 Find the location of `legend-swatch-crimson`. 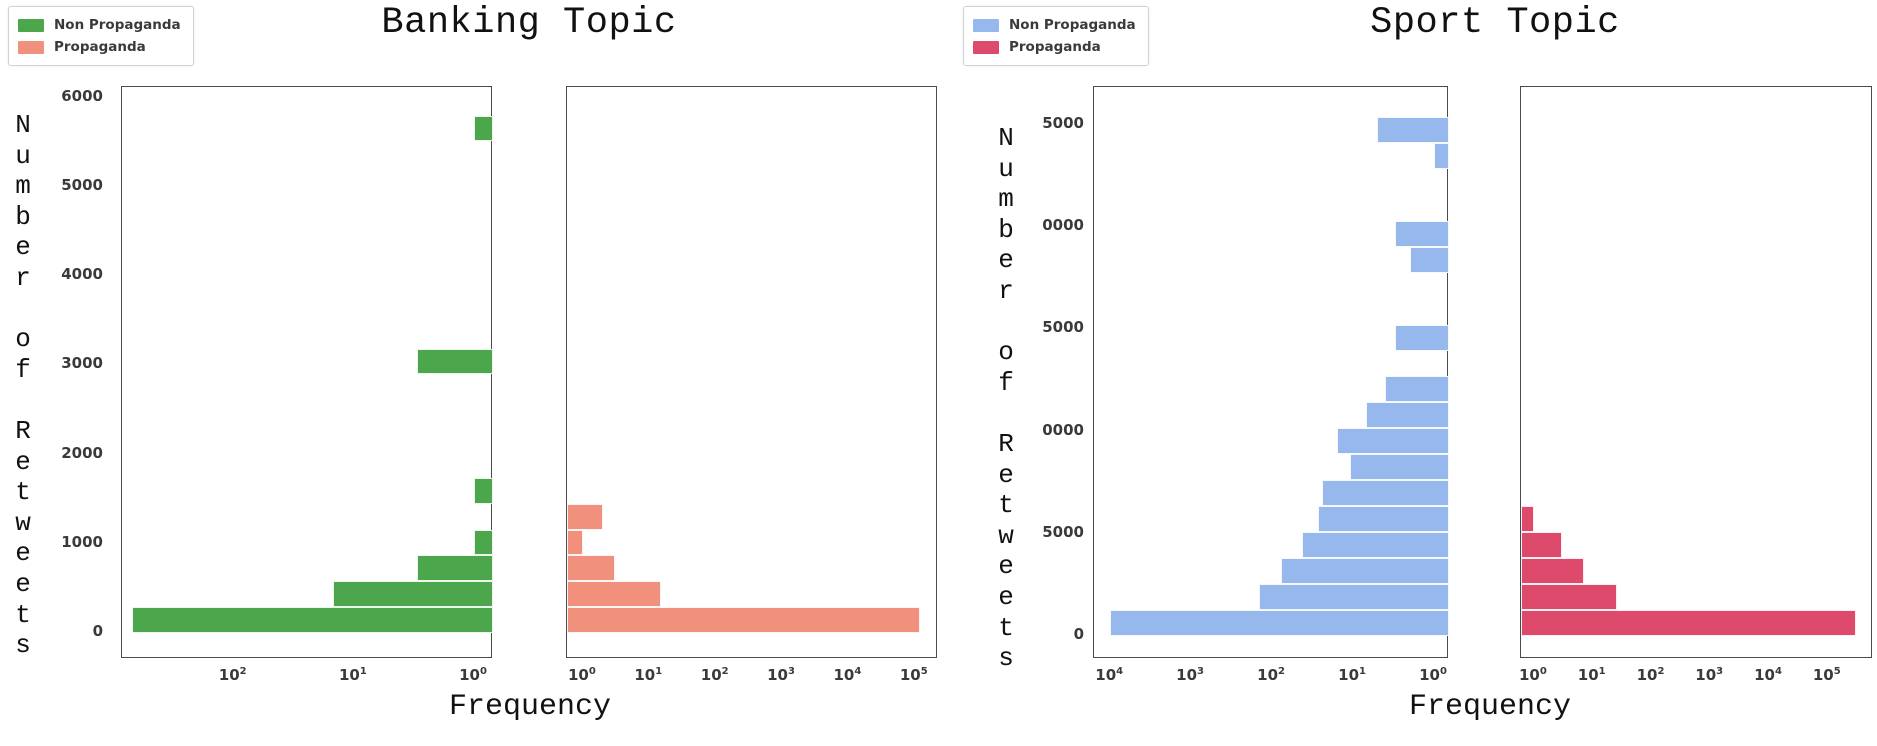

legend-swatch-crimson is located at coordinates (986, 47).